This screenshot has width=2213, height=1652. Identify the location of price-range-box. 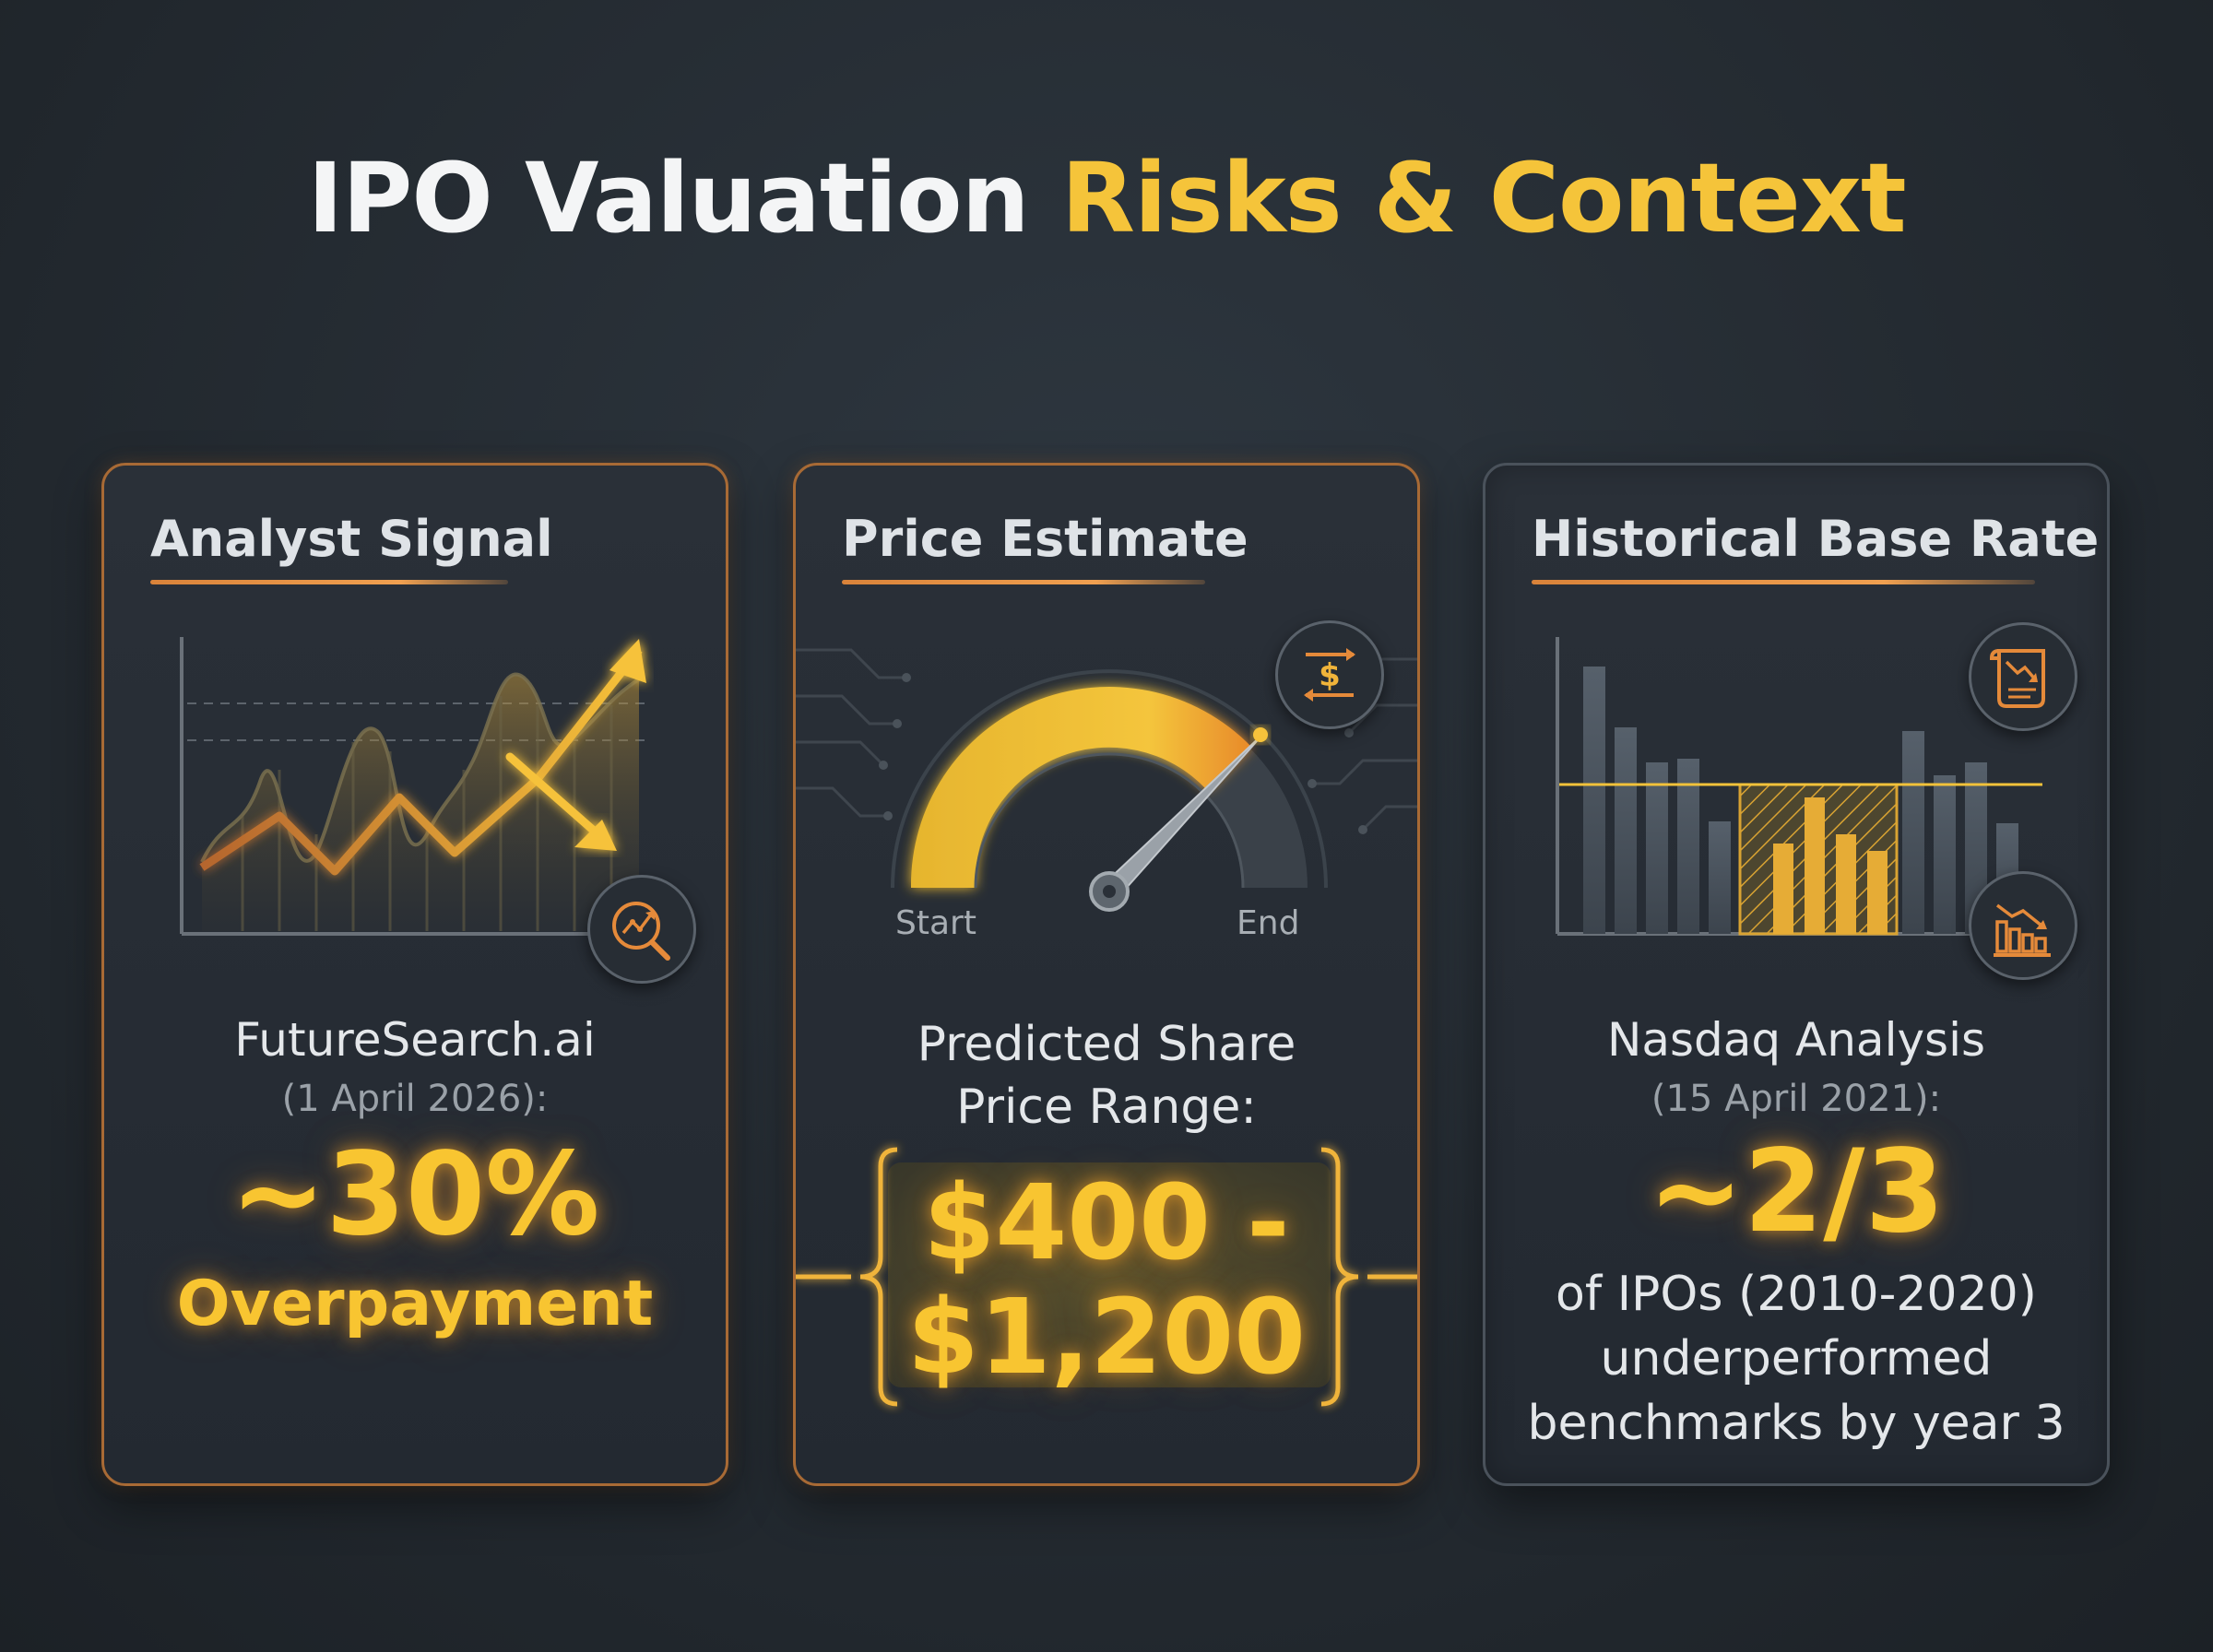
(1109, 1274).